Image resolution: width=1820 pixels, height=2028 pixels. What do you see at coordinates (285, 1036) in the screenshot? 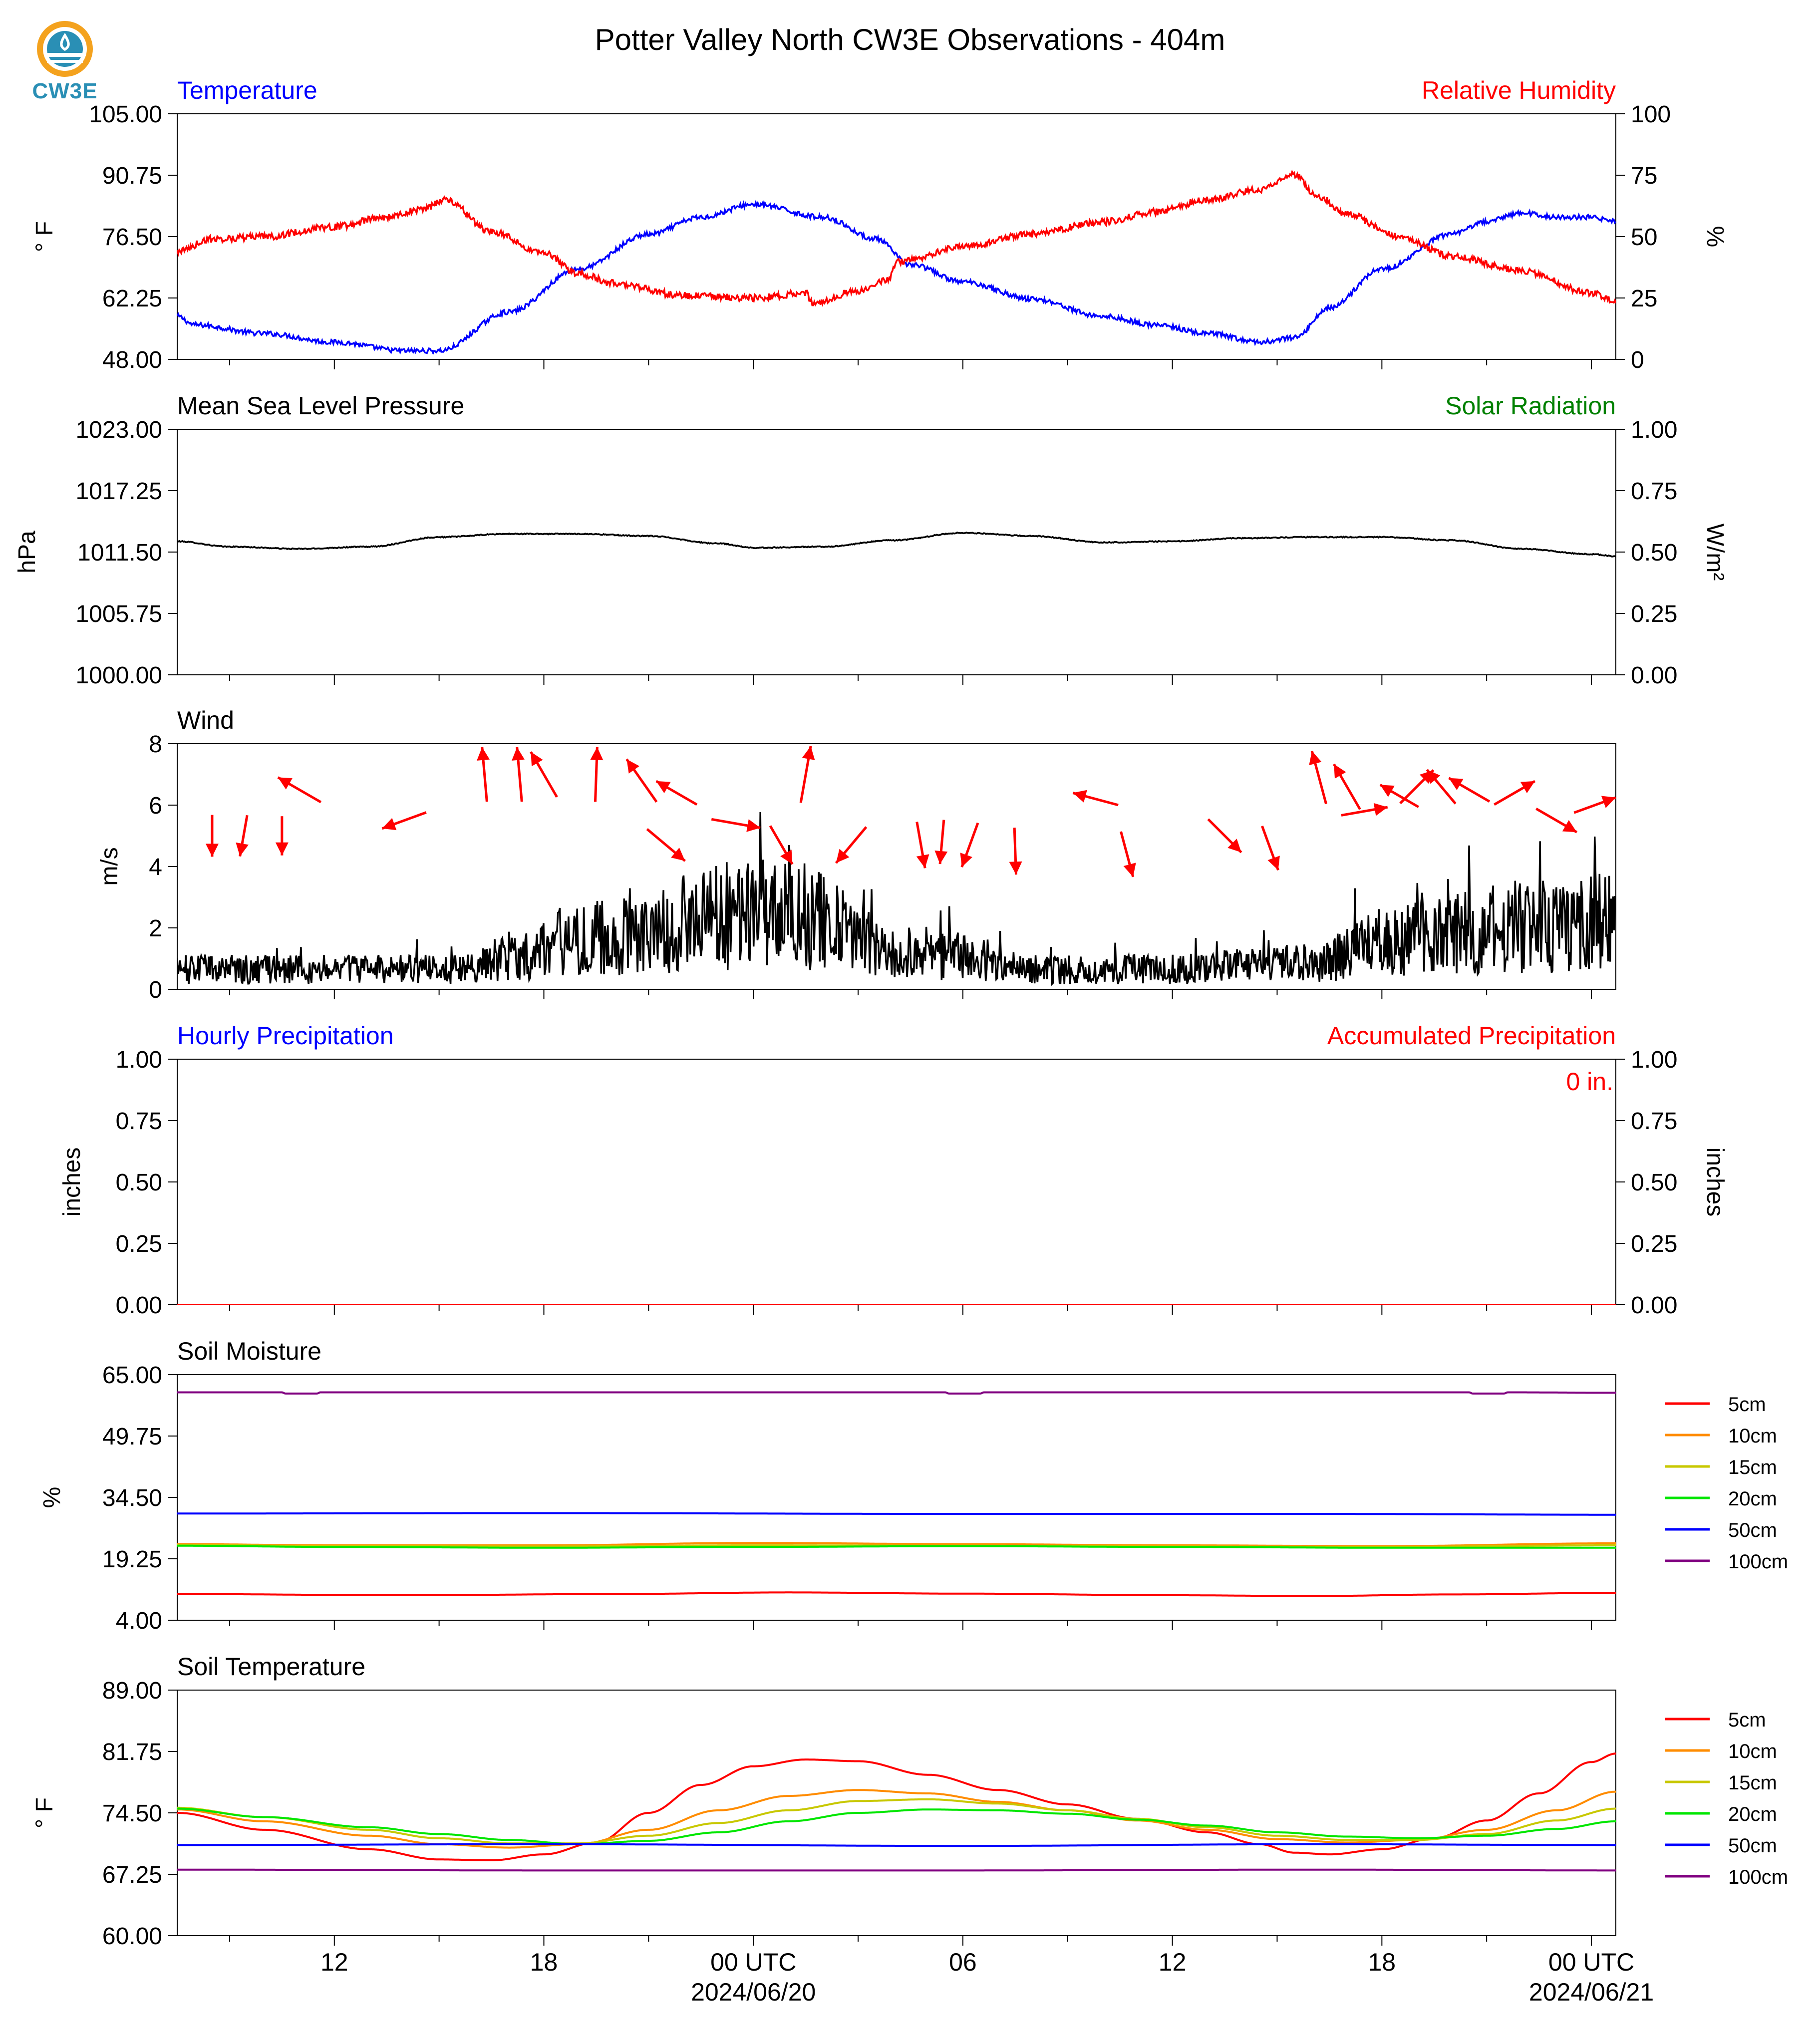
I see `panel-title-left: Hourly Precipitation` at bounding box center [285, 1036].